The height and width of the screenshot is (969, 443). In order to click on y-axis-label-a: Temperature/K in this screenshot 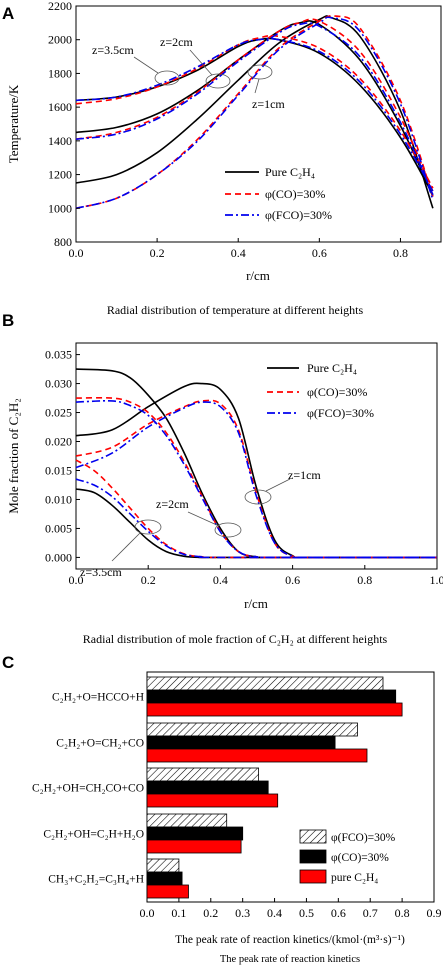, I will do `click(13, 123)`.